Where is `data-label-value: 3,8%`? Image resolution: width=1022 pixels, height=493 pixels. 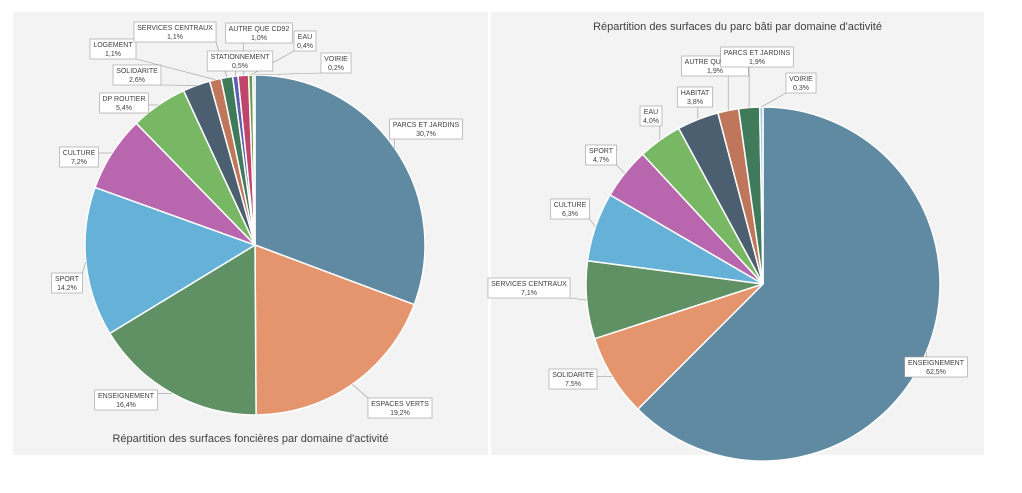
data-label-value: 3,8% is located at coordinates (695, 102).